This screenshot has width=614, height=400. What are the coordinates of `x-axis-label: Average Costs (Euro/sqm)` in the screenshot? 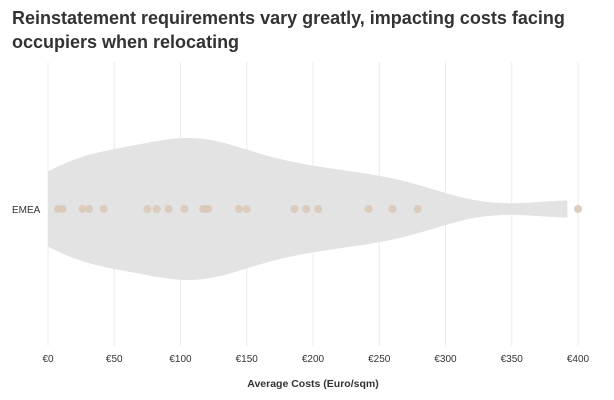 It's located at (312, 384).